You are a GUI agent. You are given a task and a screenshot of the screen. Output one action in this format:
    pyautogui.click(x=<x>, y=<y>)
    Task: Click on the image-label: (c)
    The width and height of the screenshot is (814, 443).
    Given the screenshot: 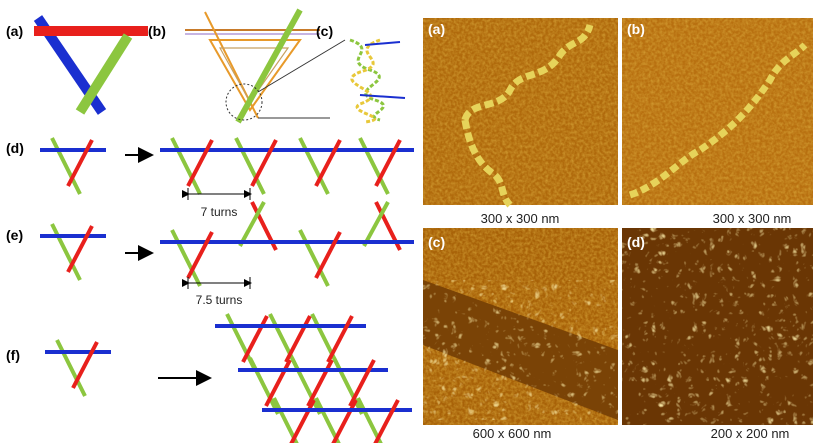 What is the action you would take?
    pyautogui.click(x=436, y=242)
    